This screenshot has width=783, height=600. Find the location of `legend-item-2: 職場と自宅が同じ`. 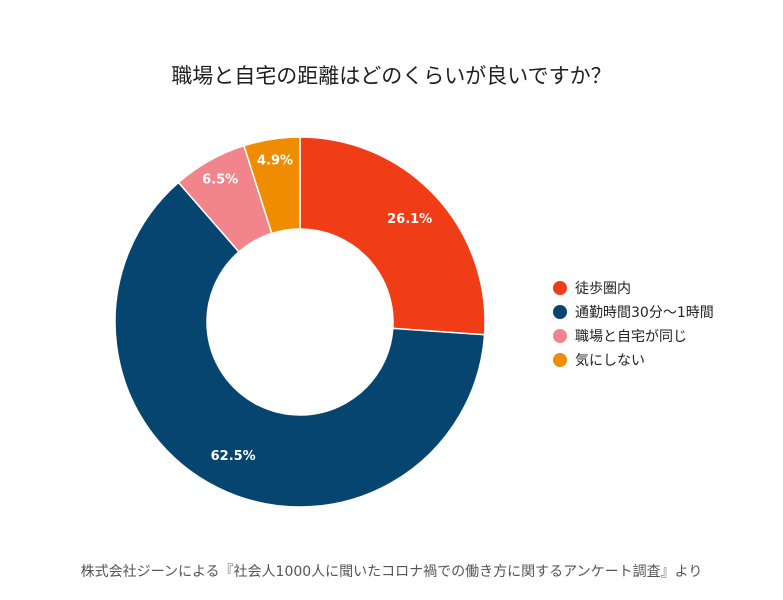

legend-item-2: 職場と自宅が同じ is located at coordinates (633, 336).